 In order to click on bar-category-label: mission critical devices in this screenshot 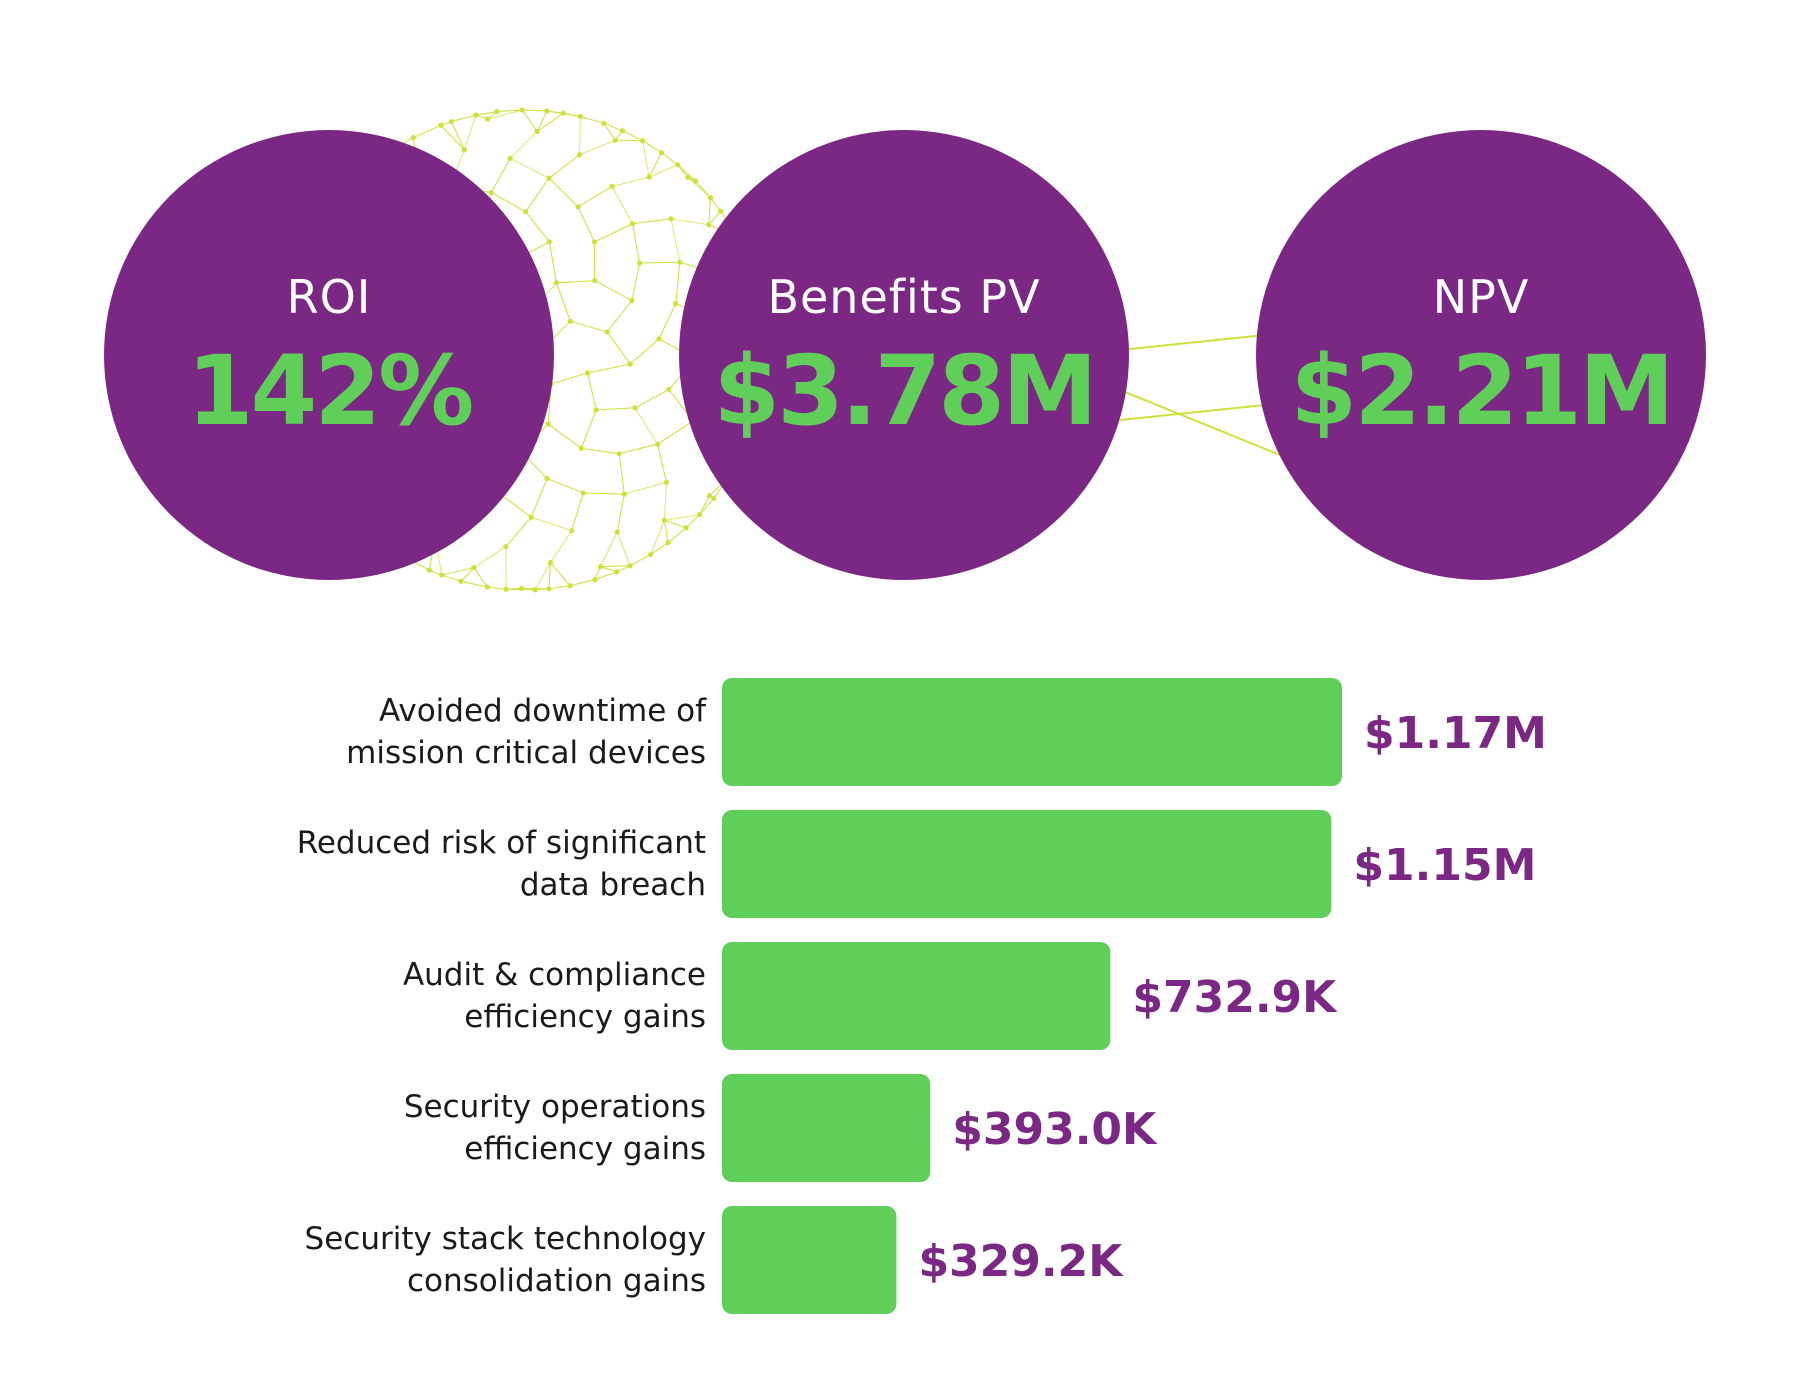, I will do `click(526, 753)`.